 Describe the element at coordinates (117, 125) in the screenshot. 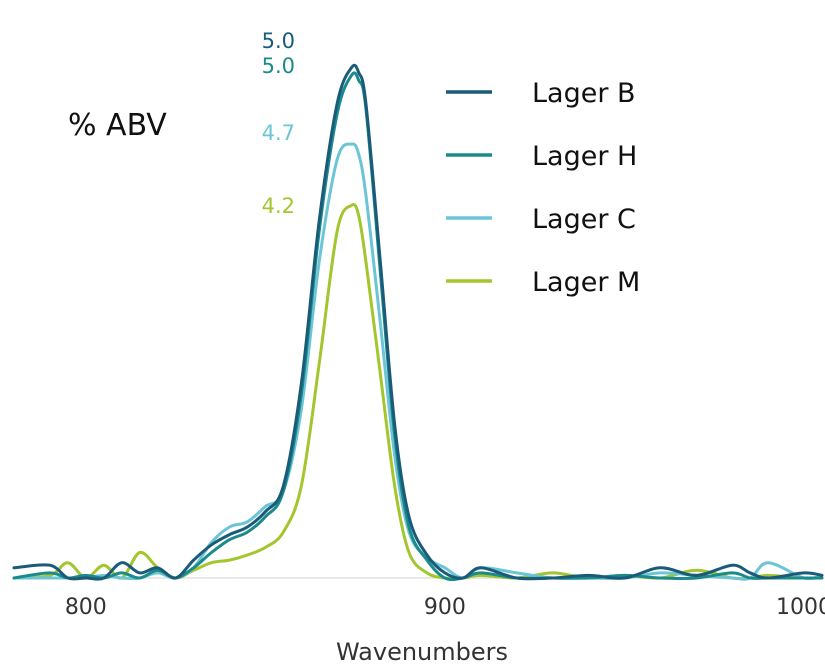

I see `chart-title: % ABV` at that location.